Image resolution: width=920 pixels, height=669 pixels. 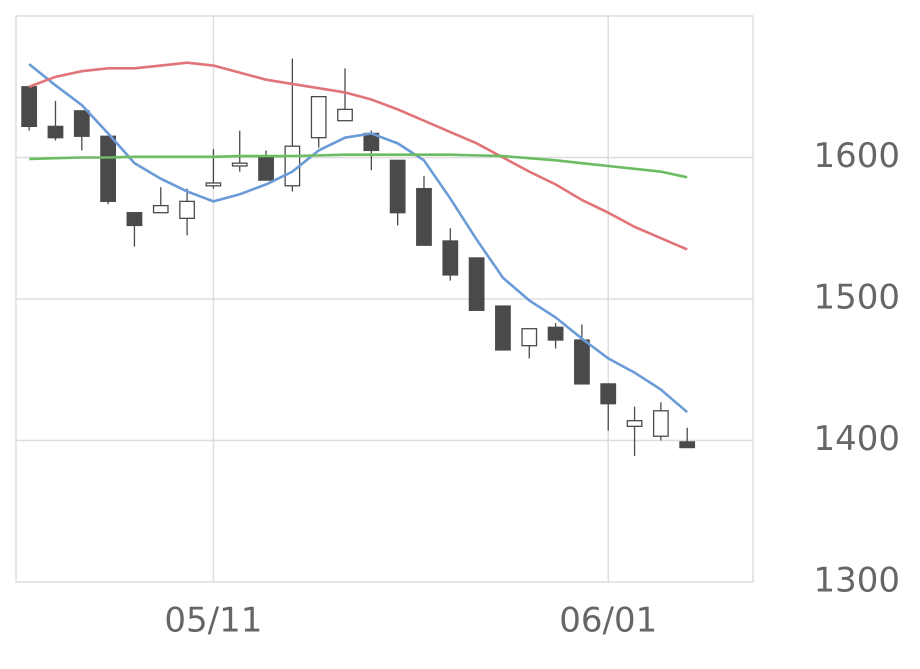 I want to click on y-tick-label: 1600, so click(x=856, y=156).